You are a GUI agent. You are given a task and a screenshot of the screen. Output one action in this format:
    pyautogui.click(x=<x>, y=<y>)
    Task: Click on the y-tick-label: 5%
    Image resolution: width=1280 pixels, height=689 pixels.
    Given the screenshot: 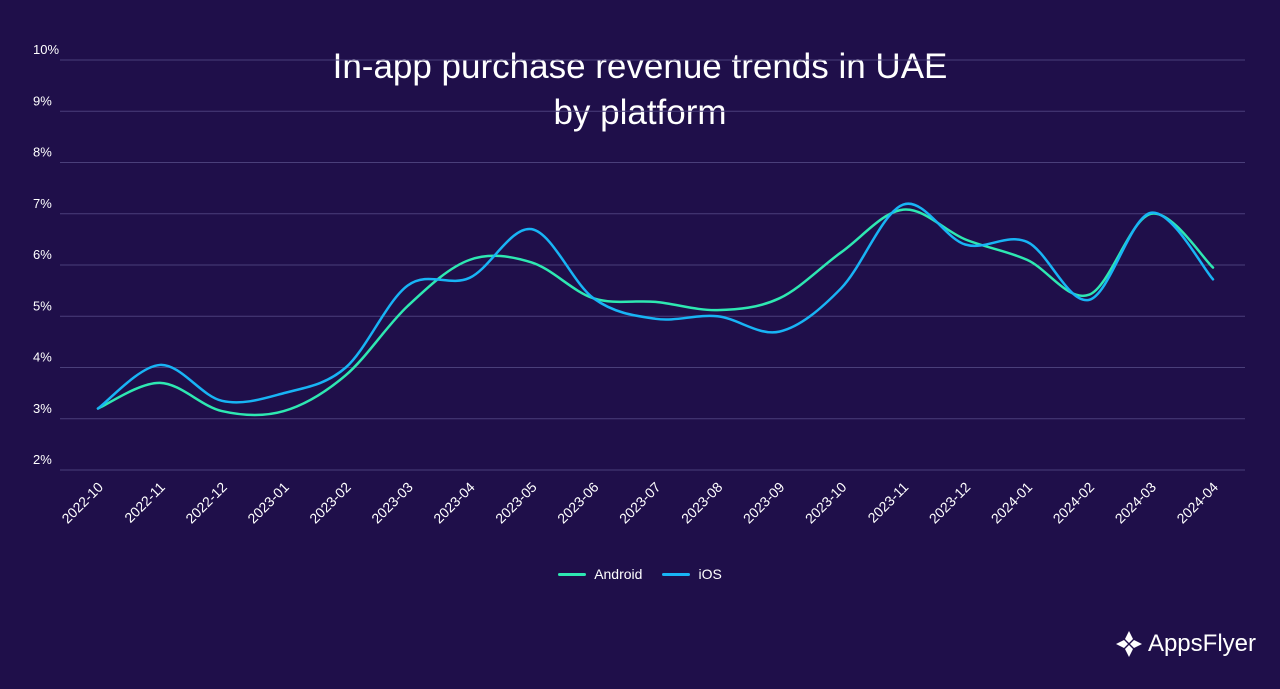 What is the action you would take?
    pyautogui.click(x=42, y=305)
    